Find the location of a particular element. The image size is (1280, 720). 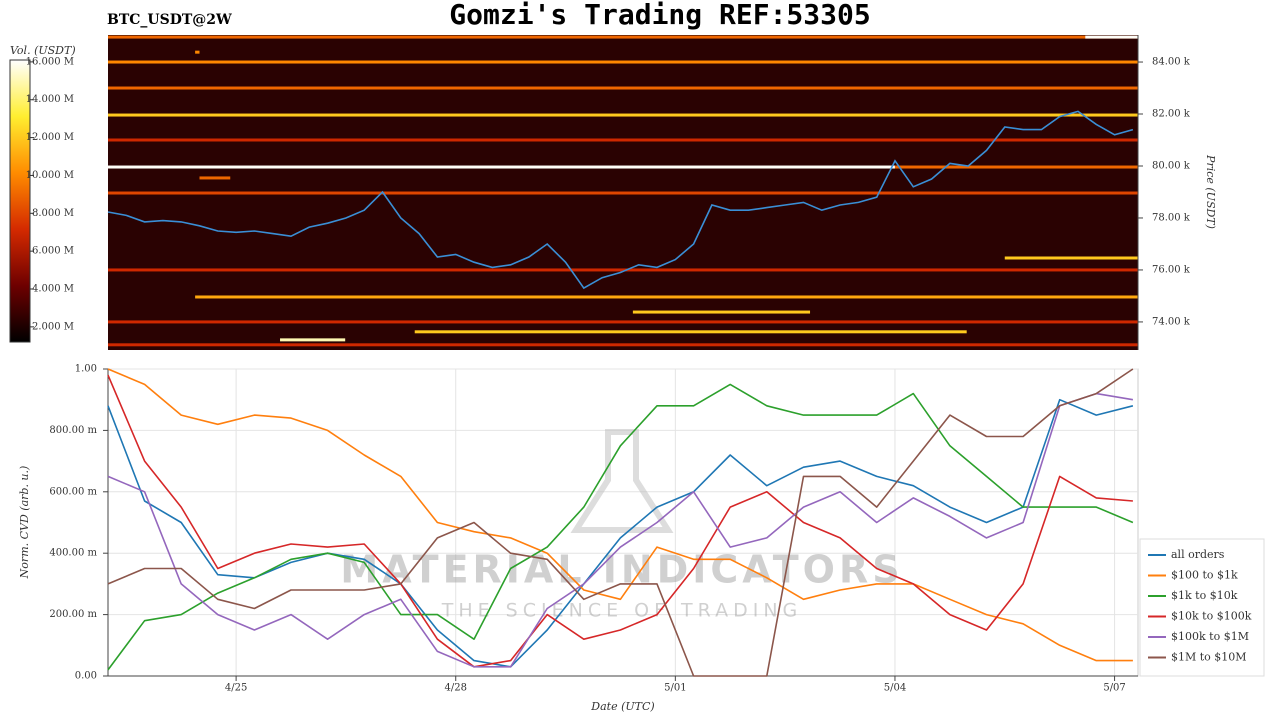

symbol: BTC_USDT@2W is located at coordinates (169, 20).